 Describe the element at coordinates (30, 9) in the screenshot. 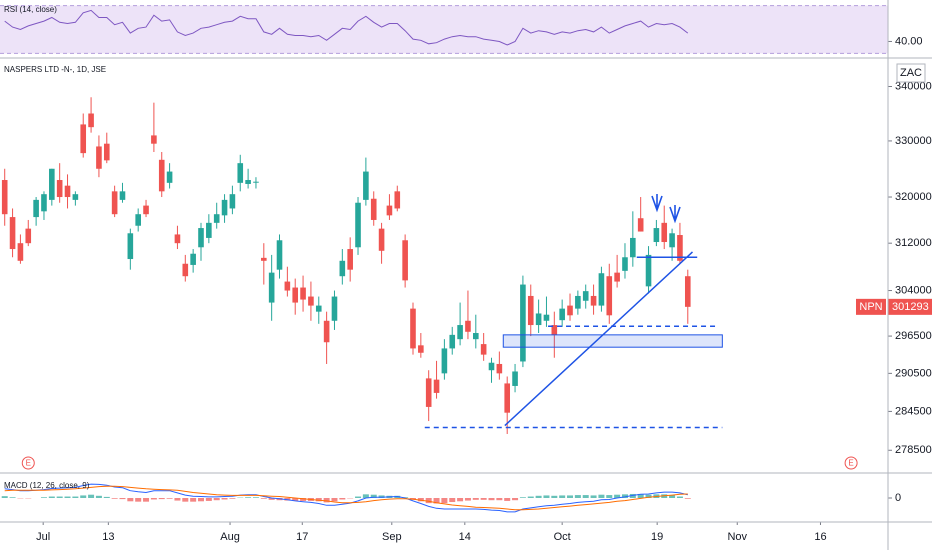

I see `rsi-title: RSI (14, close)` at that location.